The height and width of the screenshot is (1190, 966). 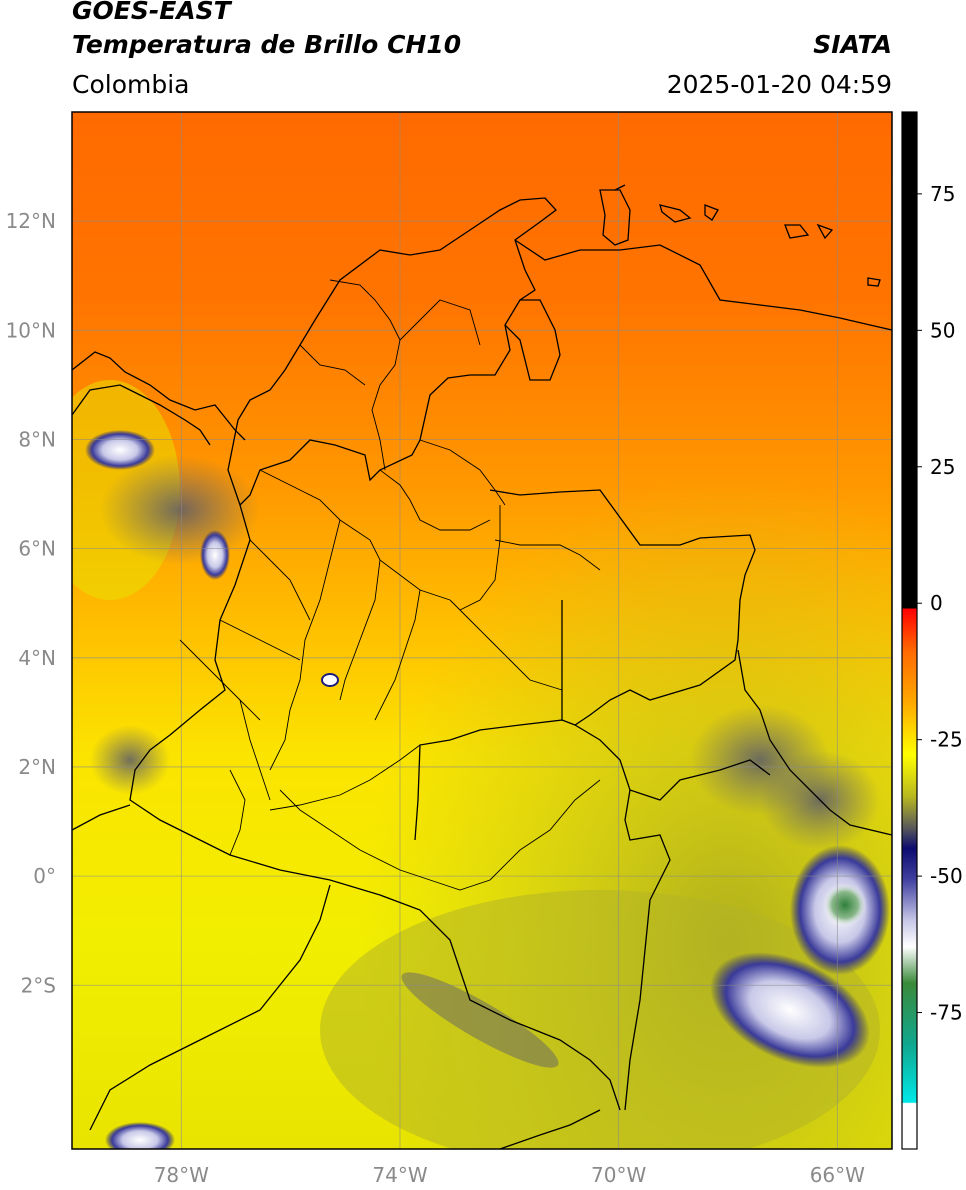 What do you see at coordinates (942, 330) in the screenshot?
I see `colorbar-tick-label: 50` at bounding box center [942, 330].